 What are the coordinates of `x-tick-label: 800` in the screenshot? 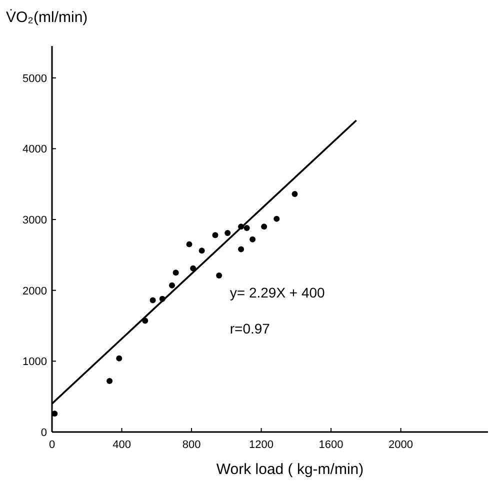 It's located at (191, 445).